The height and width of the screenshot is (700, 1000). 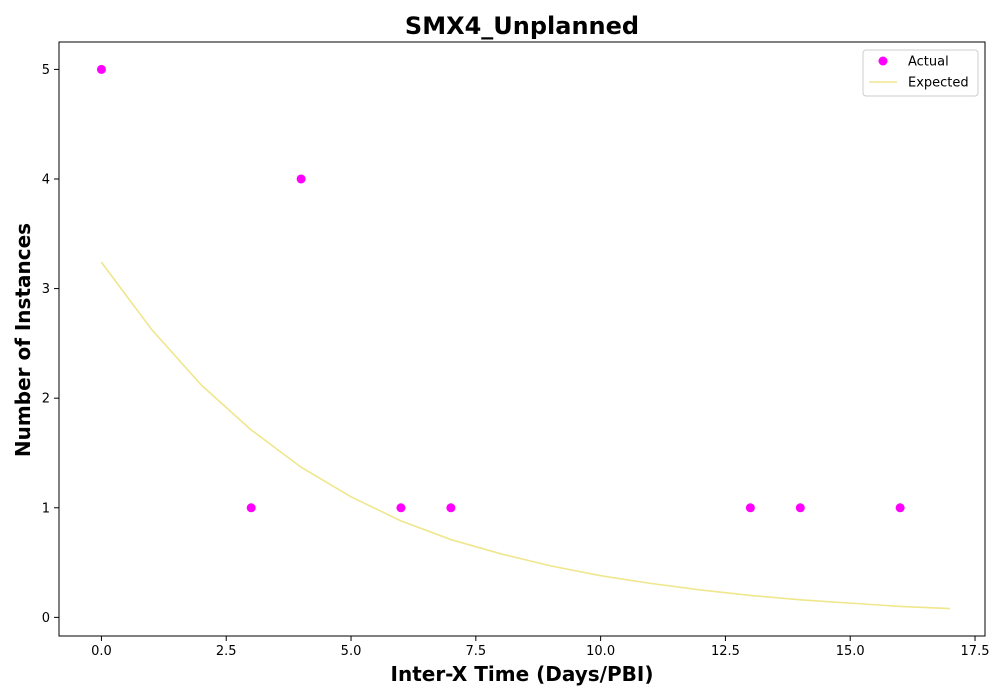 What do you see at coordinates (522, 26) in the screenshot?
I see `chart-title: SMX4_Unplanned` at bounding box center [522, 26].